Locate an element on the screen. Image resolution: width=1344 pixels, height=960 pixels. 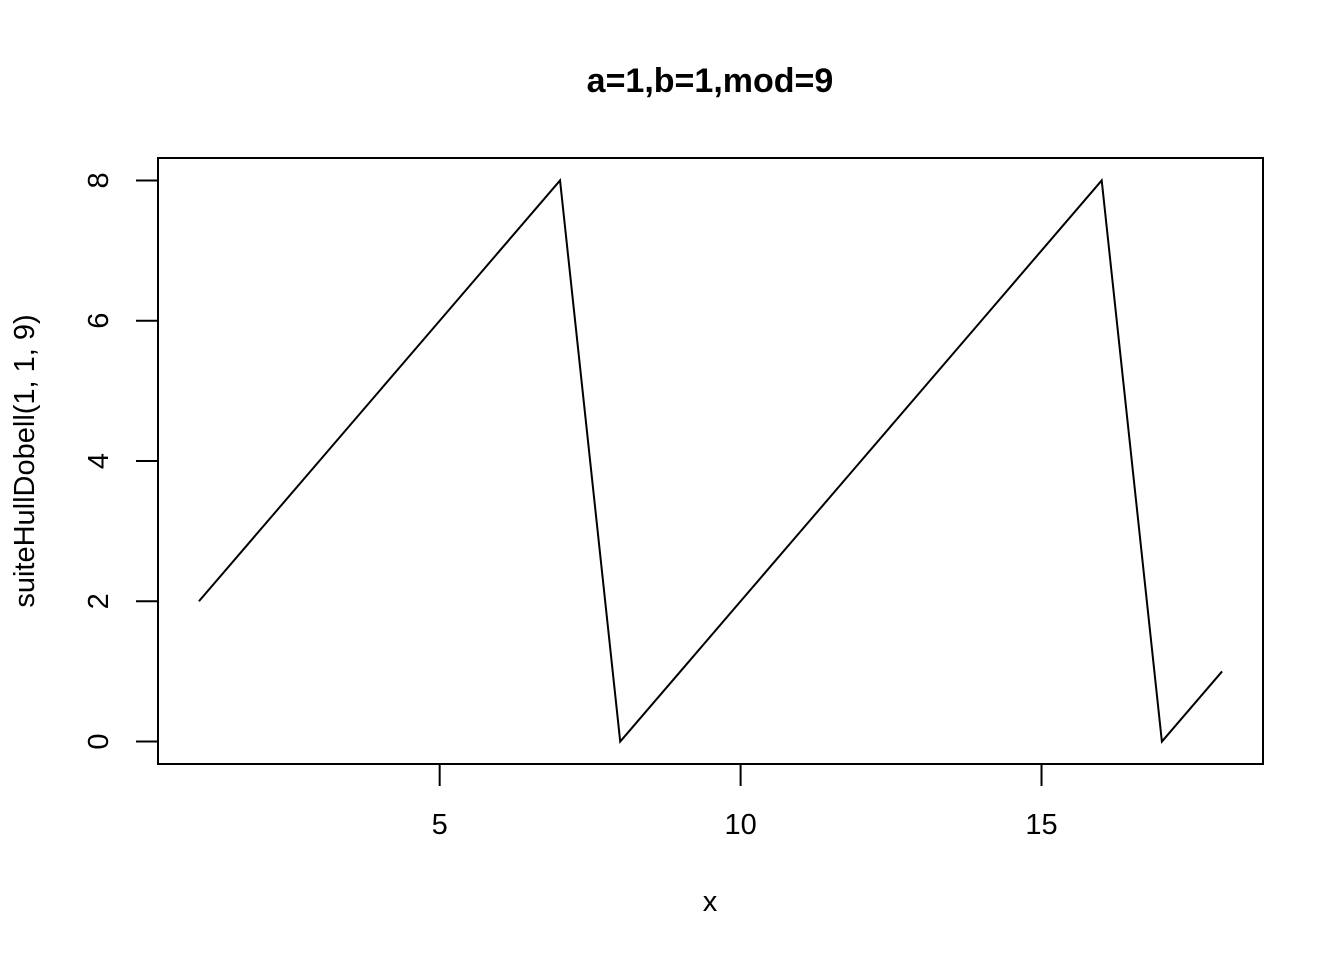
x-tick-label: 15 is located at coordinates (1041, 825).